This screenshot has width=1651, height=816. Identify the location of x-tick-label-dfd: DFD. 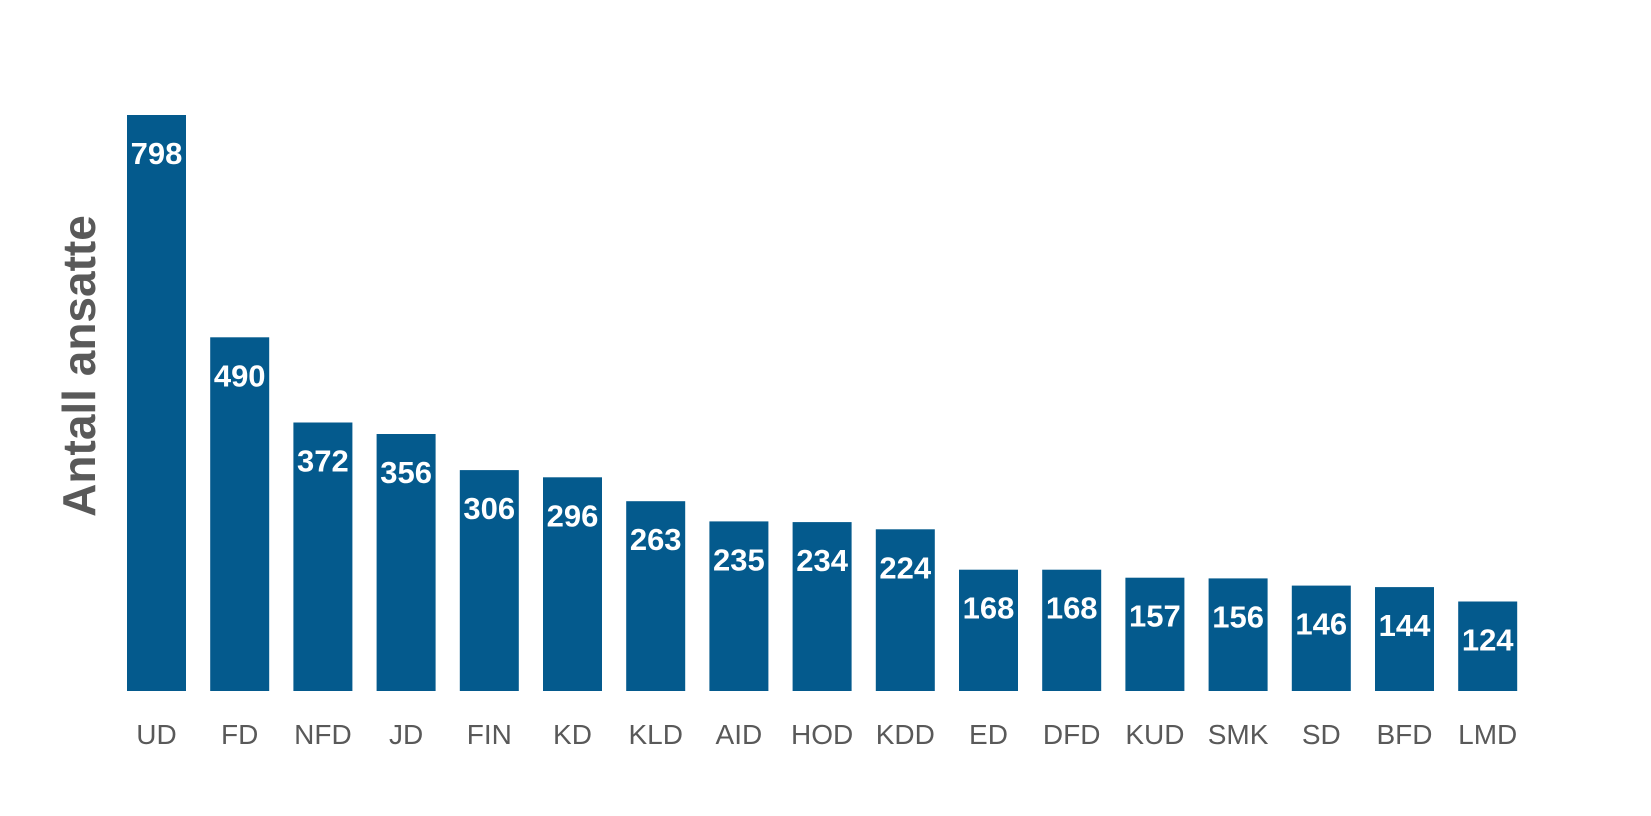
(1072, 734).